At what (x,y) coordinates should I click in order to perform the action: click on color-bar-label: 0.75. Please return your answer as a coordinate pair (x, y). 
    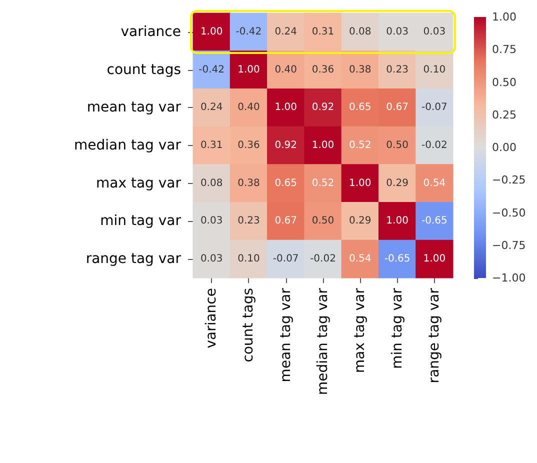
    Looking at the image, I should click on (504, 49).